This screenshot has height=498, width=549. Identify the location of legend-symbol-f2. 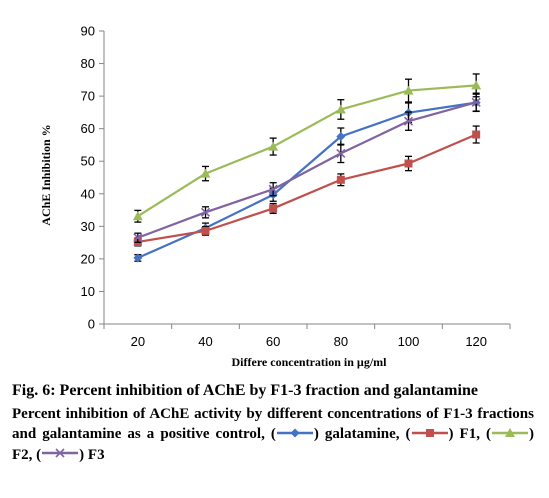
(510, 435).